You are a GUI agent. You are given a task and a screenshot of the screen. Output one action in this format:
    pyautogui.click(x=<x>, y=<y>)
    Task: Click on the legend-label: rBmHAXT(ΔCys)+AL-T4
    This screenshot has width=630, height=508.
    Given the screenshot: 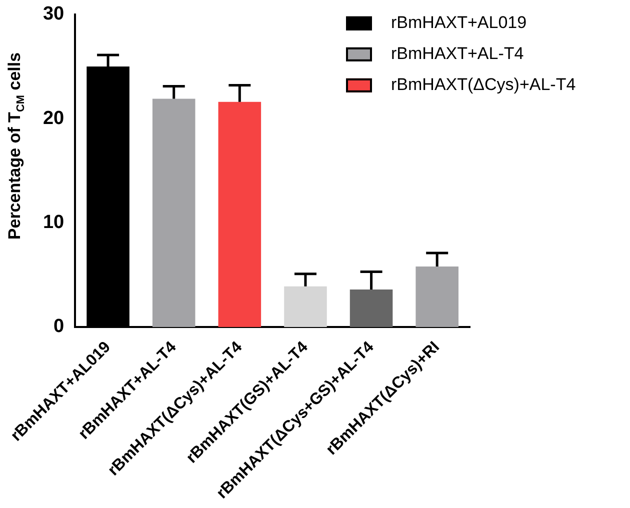 What is the action you would take?
    pyautogui.click(x=483, y=84)
    